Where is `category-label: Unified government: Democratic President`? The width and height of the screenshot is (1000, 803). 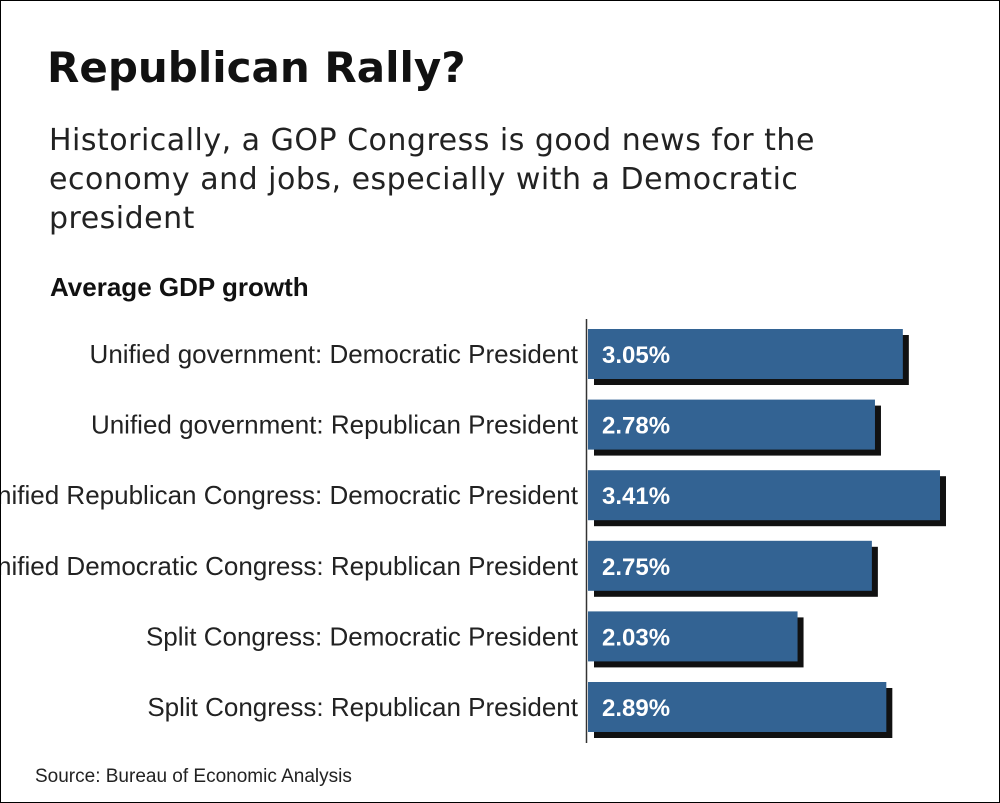
category-label: Unified government: Democratic President is located at coordinates (334, 354).